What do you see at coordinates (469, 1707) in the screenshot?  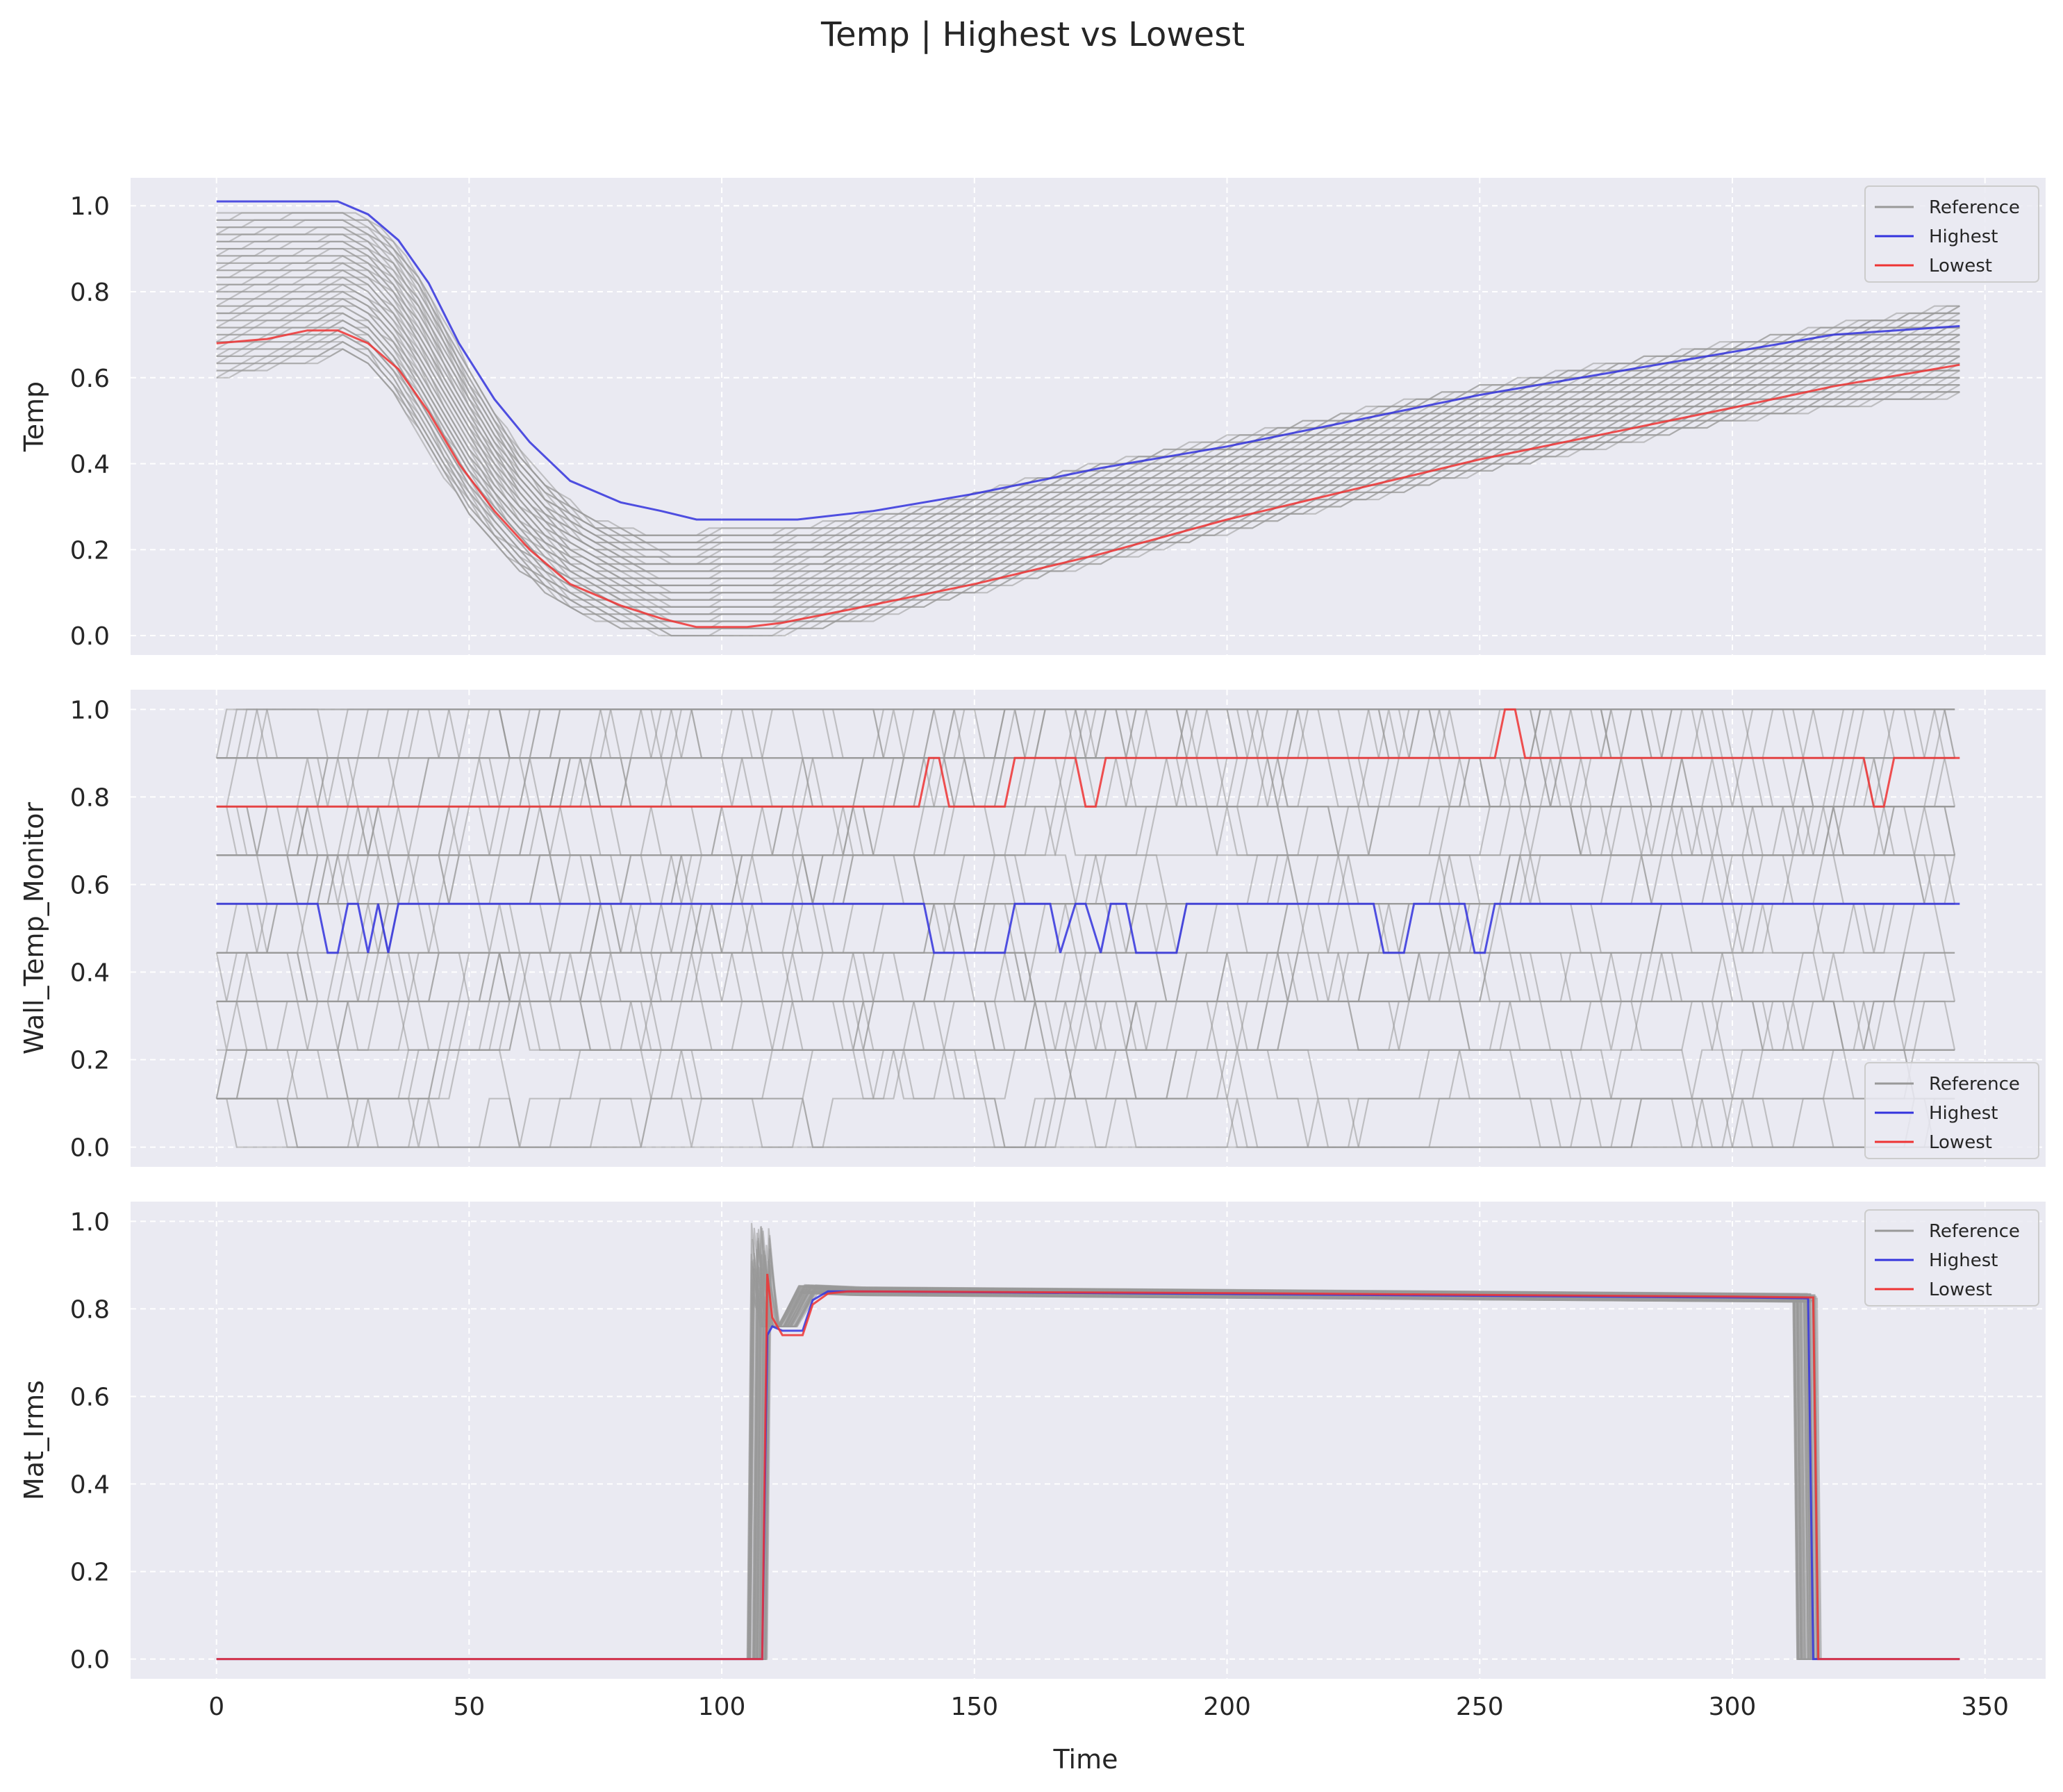 I see `x-tick-label: 50` at bounding box center [469, 1707].